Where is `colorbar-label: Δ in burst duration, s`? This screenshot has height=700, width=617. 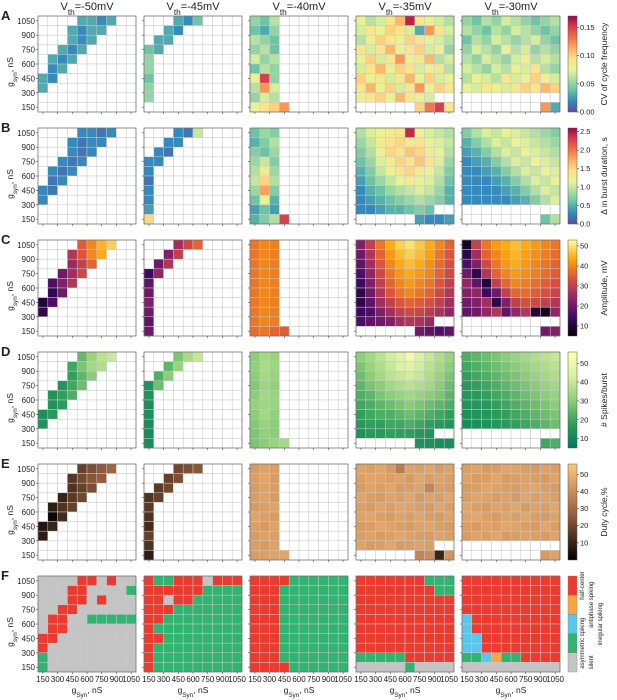
colorbar-label: Δ in burst duration, s is located at coordinates (604, 176).